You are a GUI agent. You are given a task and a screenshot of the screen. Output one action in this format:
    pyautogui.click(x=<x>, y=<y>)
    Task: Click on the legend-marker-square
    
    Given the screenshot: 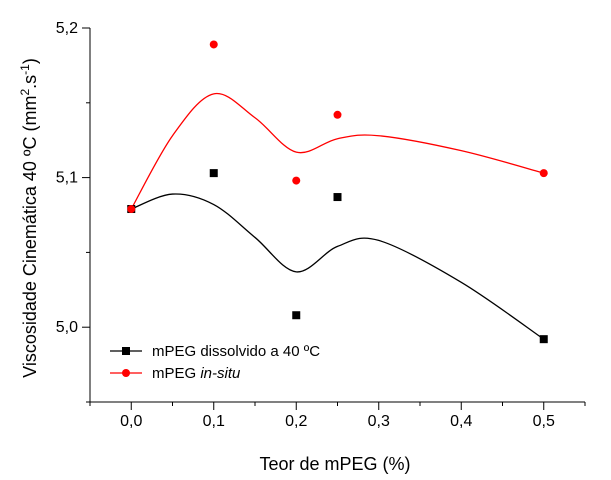 What is the action you would take?
    pyautogui.click(x=126, y=351)
    